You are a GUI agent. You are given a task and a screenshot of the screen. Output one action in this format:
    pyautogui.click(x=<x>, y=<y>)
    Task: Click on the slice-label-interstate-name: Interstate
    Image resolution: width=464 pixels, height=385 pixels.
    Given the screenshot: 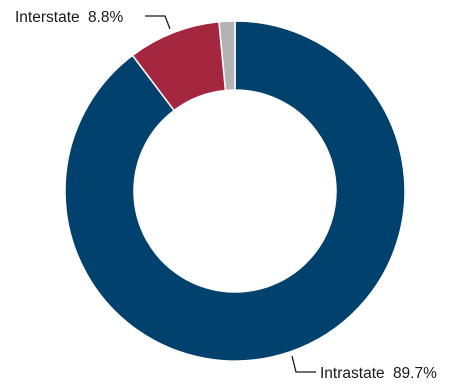 What is the action you would take?
    pyautogui.click(x=47, y=17)
    